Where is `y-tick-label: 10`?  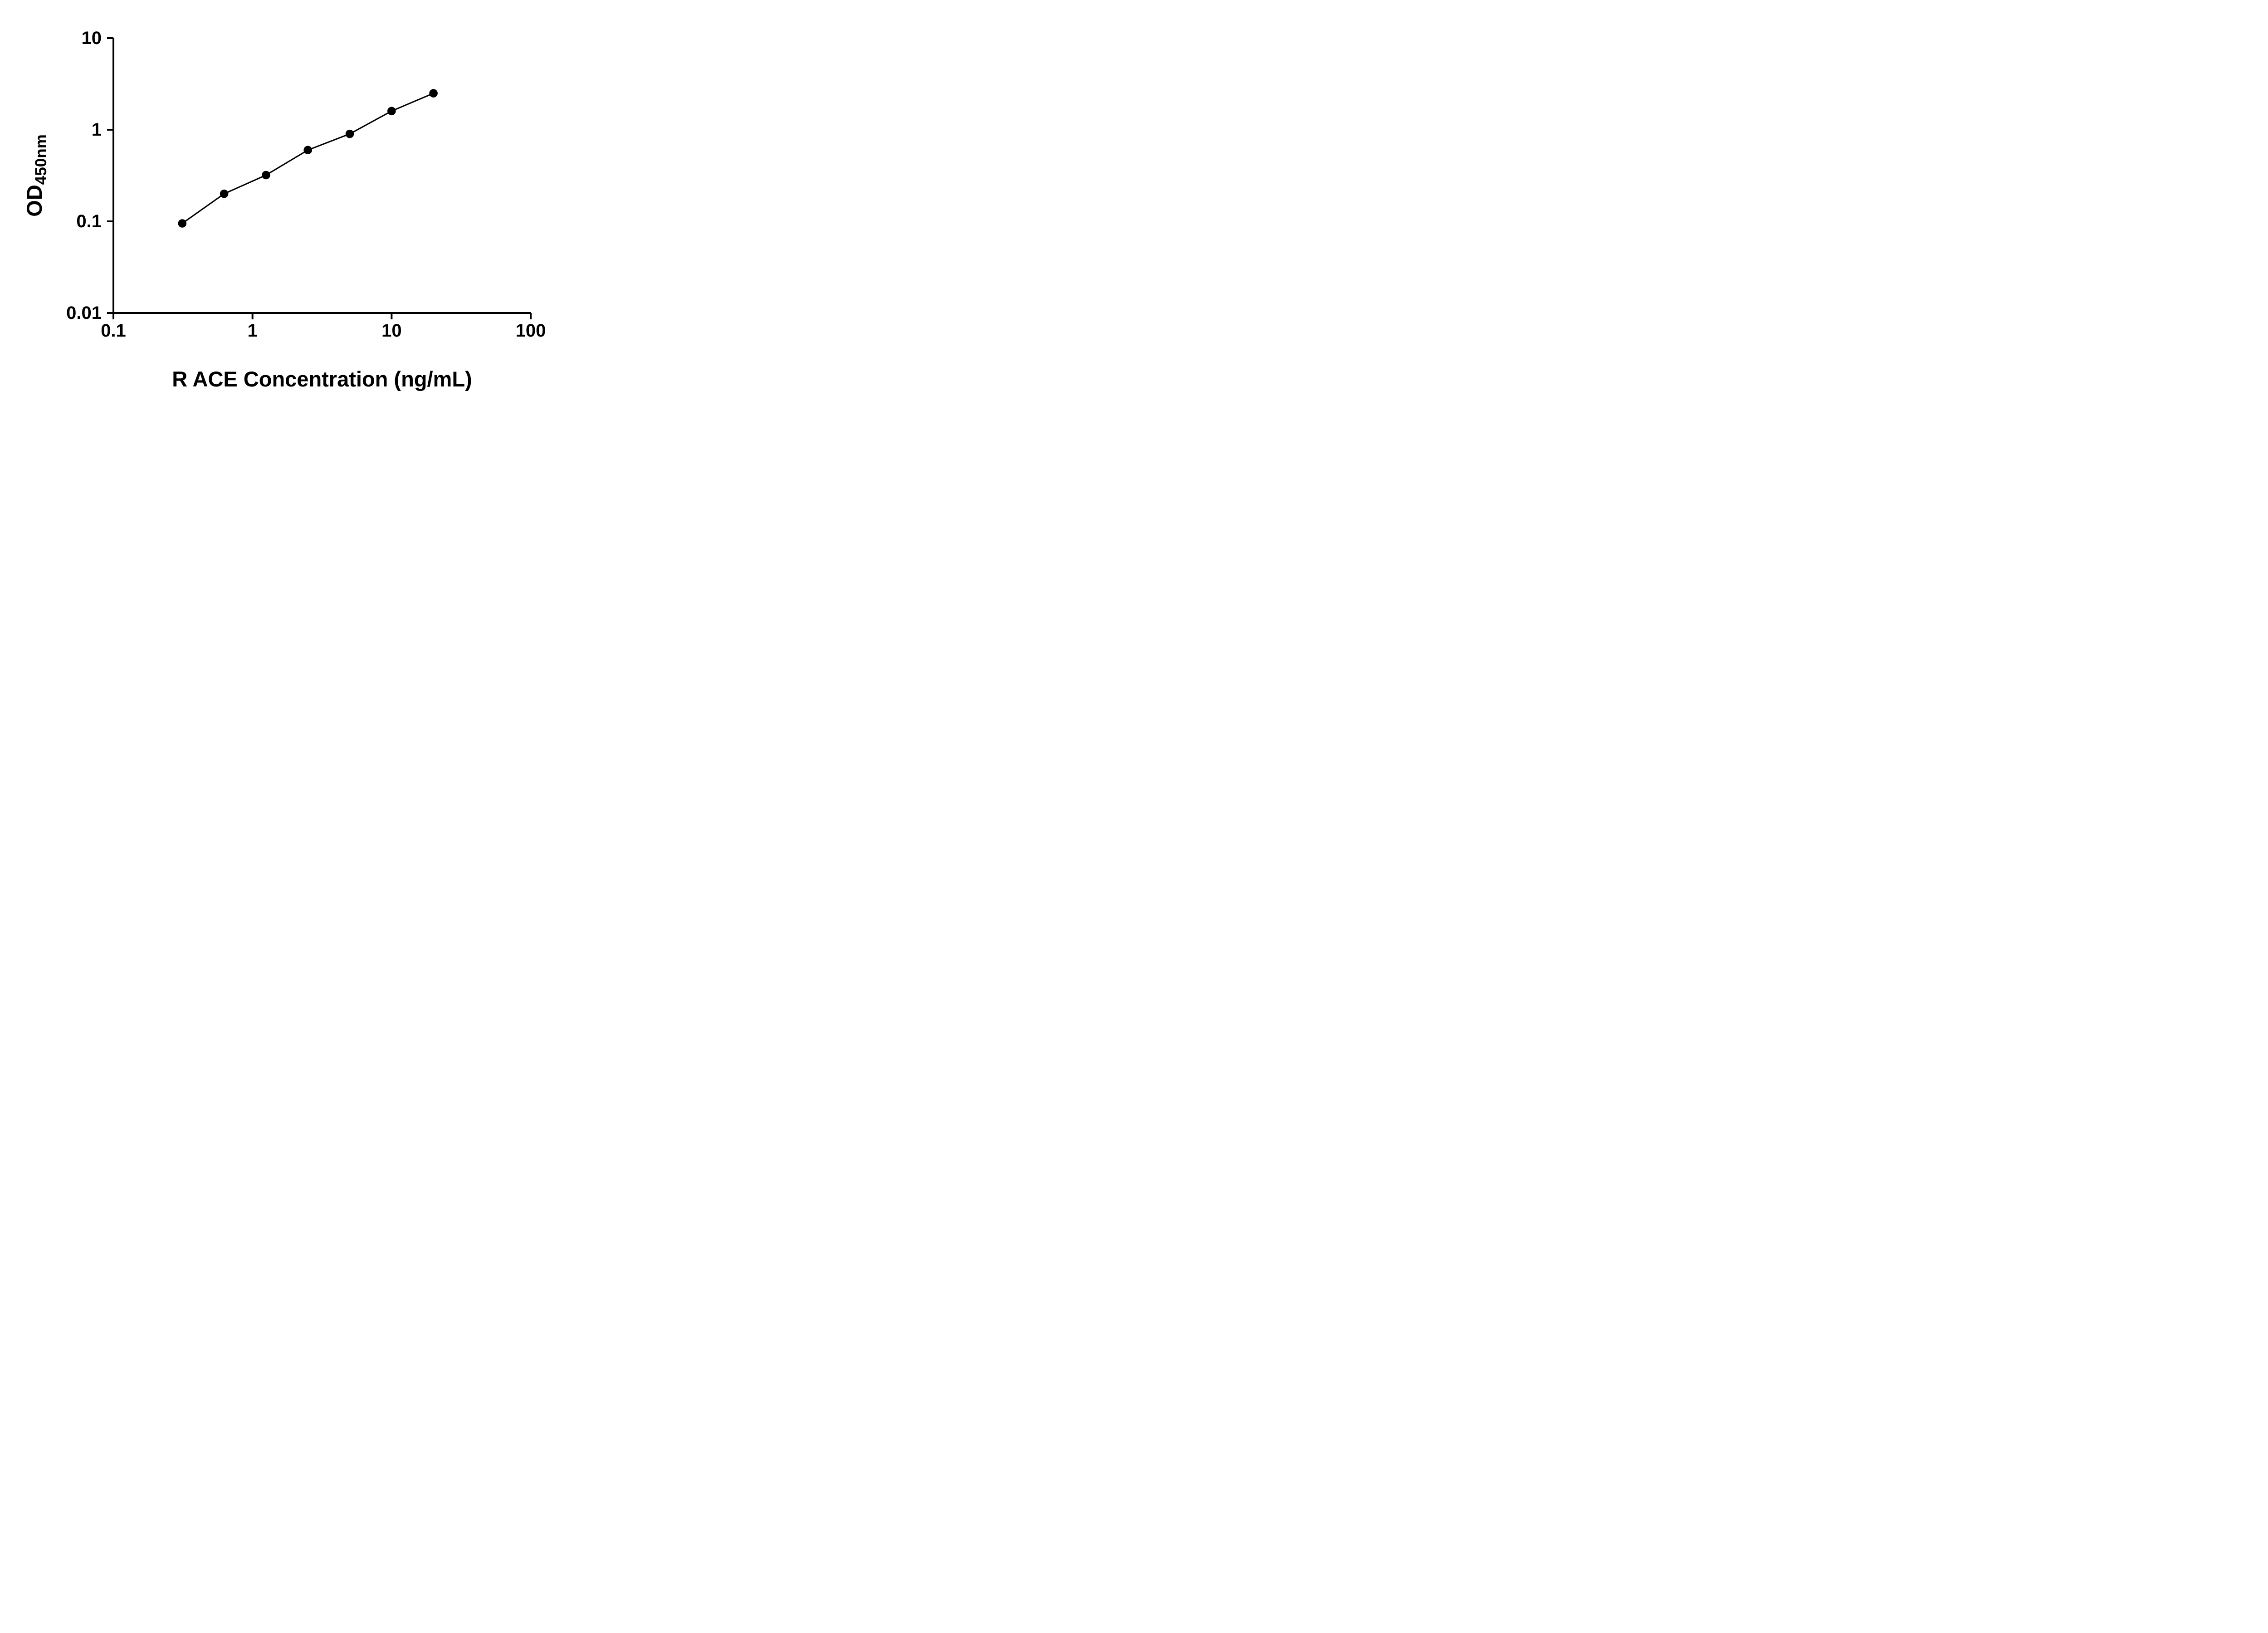
y-tick-label: 10 is located at coordinates (92, 38).